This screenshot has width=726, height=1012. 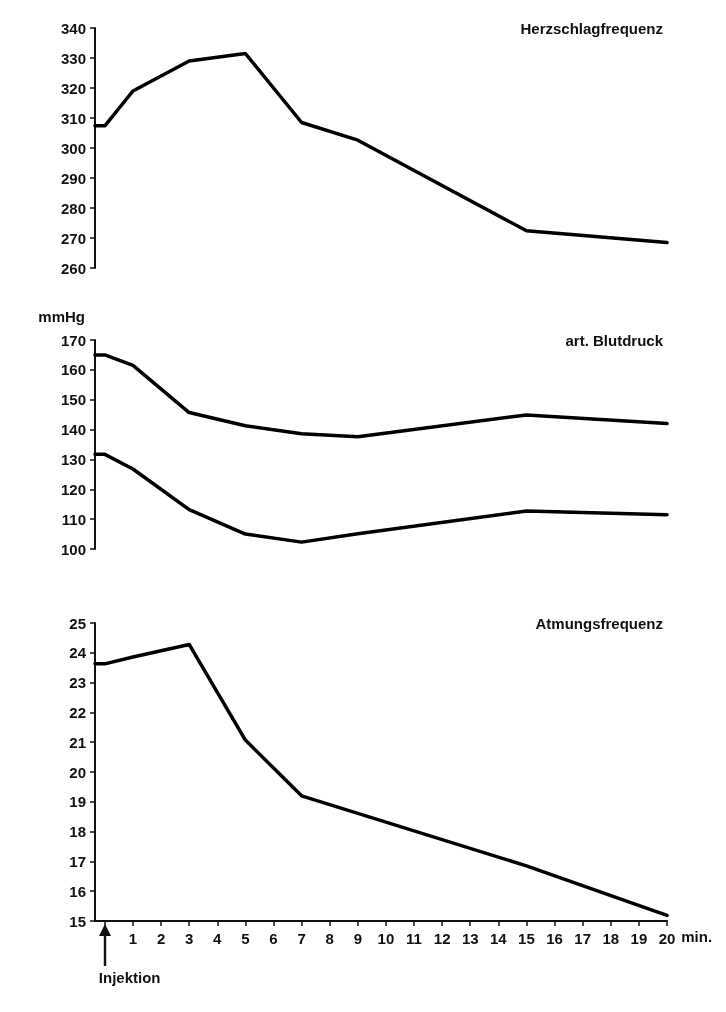 I want to click on y-tick-label: 24, so click(x=78, y=653).